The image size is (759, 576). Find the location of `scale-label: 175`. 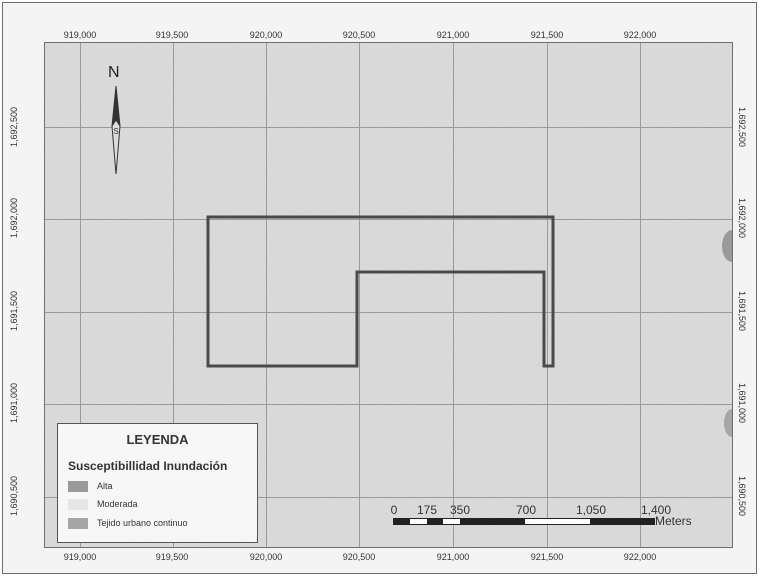

scale-label: 175 is located at coordinates (427, 510).